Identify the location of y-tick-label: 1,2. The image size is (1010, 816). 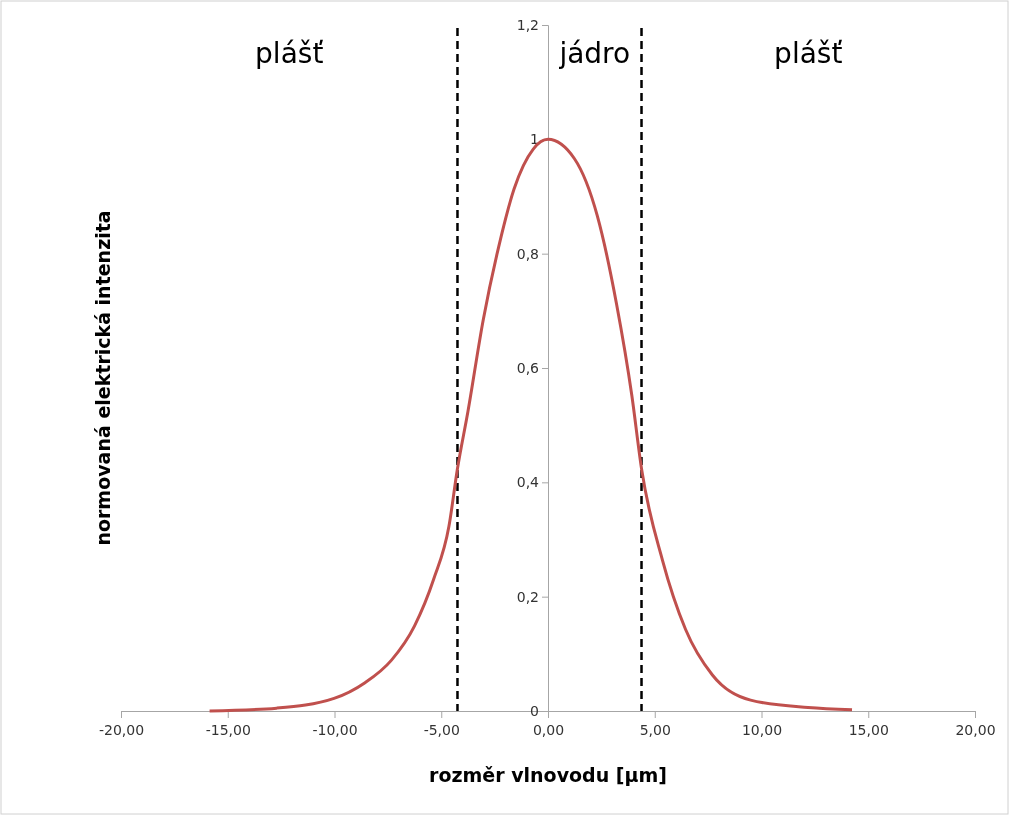
(527, 24).